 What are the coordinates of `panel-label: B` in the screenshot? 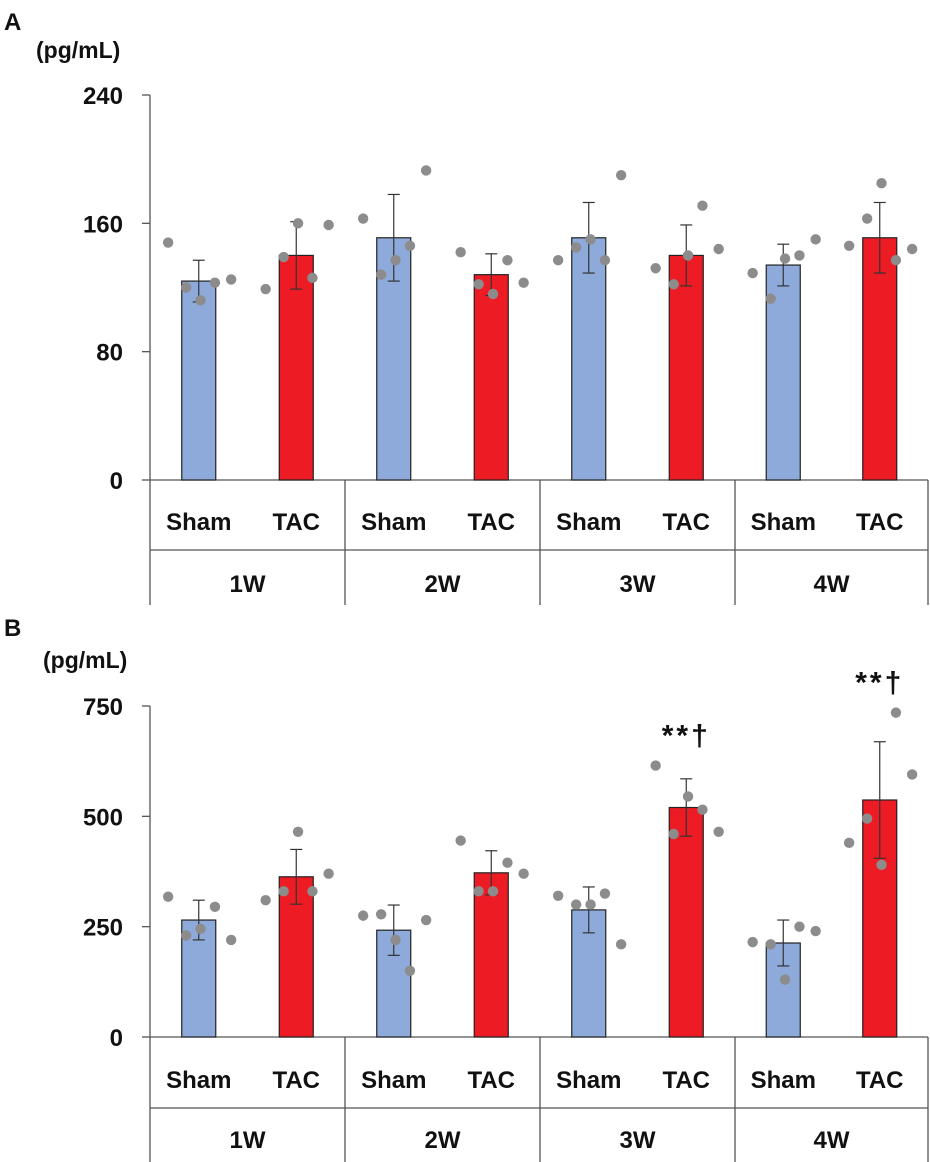 It's located at (12, 628).